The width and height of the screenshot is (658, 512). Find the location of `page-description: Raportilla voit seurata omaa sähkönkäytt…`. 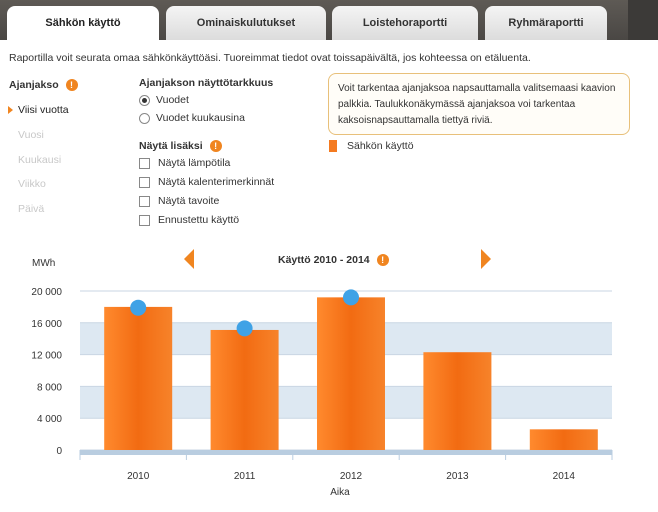

page-description: Raportilla voit seurata omaa sähkönkäytt… is located at coordinates (270, 58).